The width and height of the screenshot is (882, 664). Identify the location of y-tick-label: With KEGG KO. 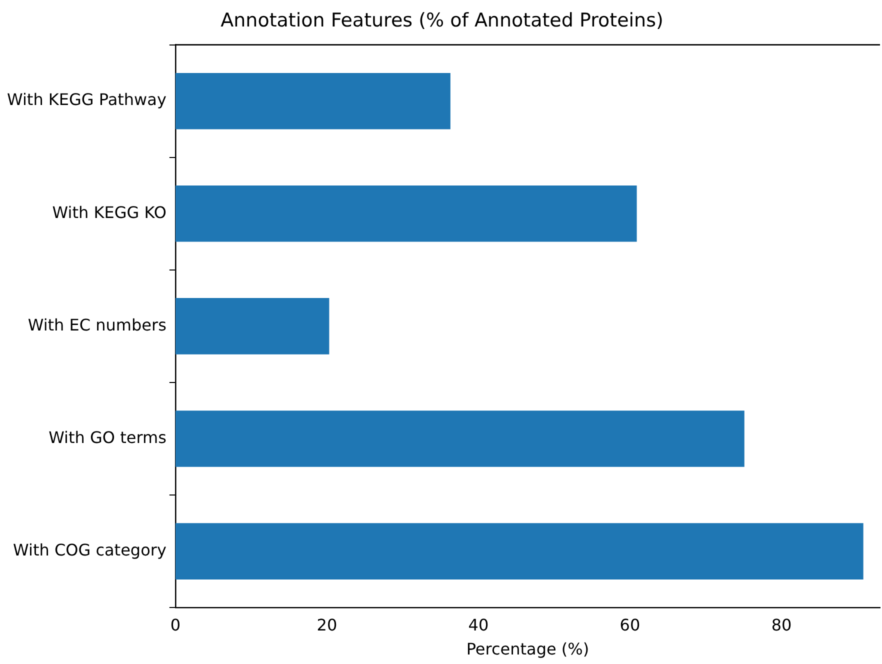
(109, 212).